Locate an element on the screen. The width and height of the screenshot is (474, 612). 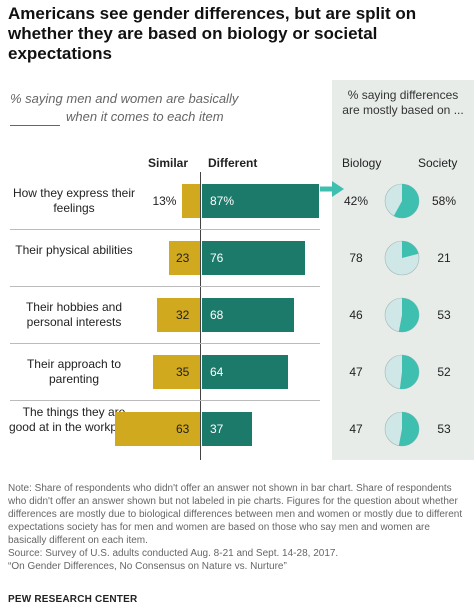
subtitle-line-2: when it comes to each item is located at coordinates (145, 116).